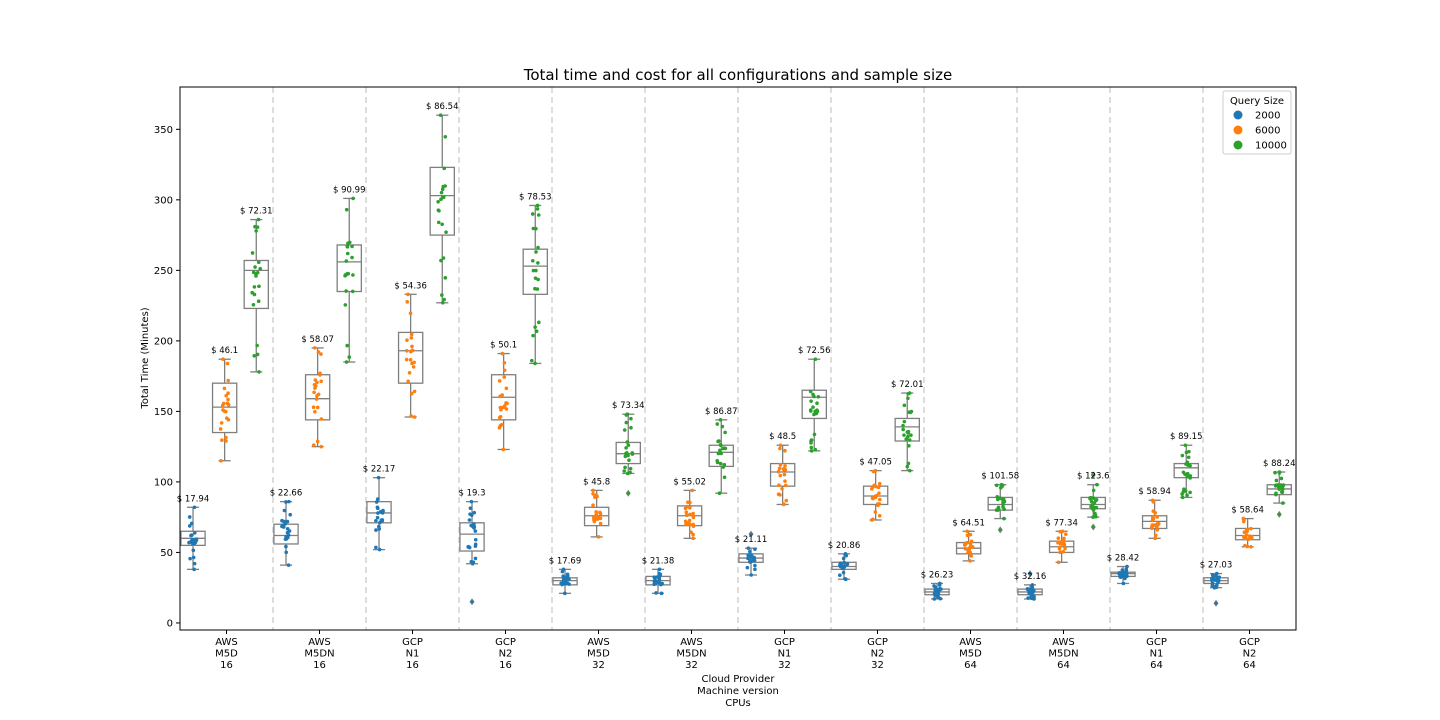  I want to click on x-axis-label-line-2: Machine version, so click(738, 691).